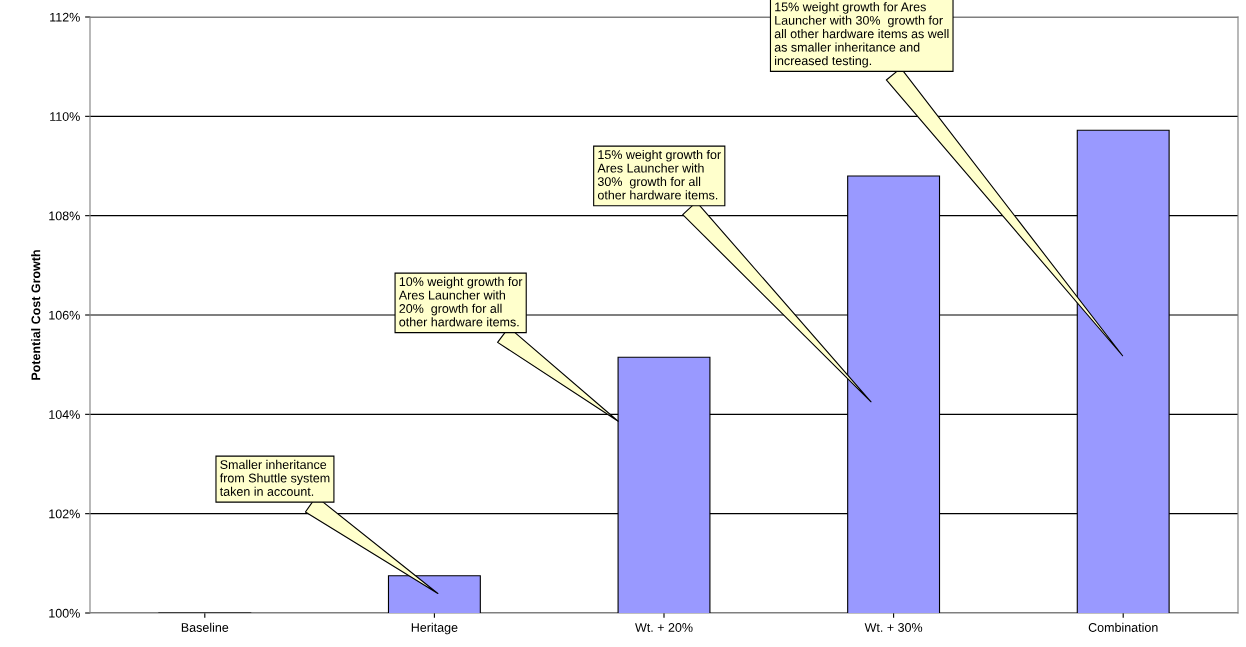 The height and width of the screenshot is (647, 1246). Describe the element at coordinates (861, 35) in the screenshot. I see `annotation: 15% weight growth for Ares Launcher with 30% growth for all other hardware items as well as smaller inheritance and increased testing.` at that location.